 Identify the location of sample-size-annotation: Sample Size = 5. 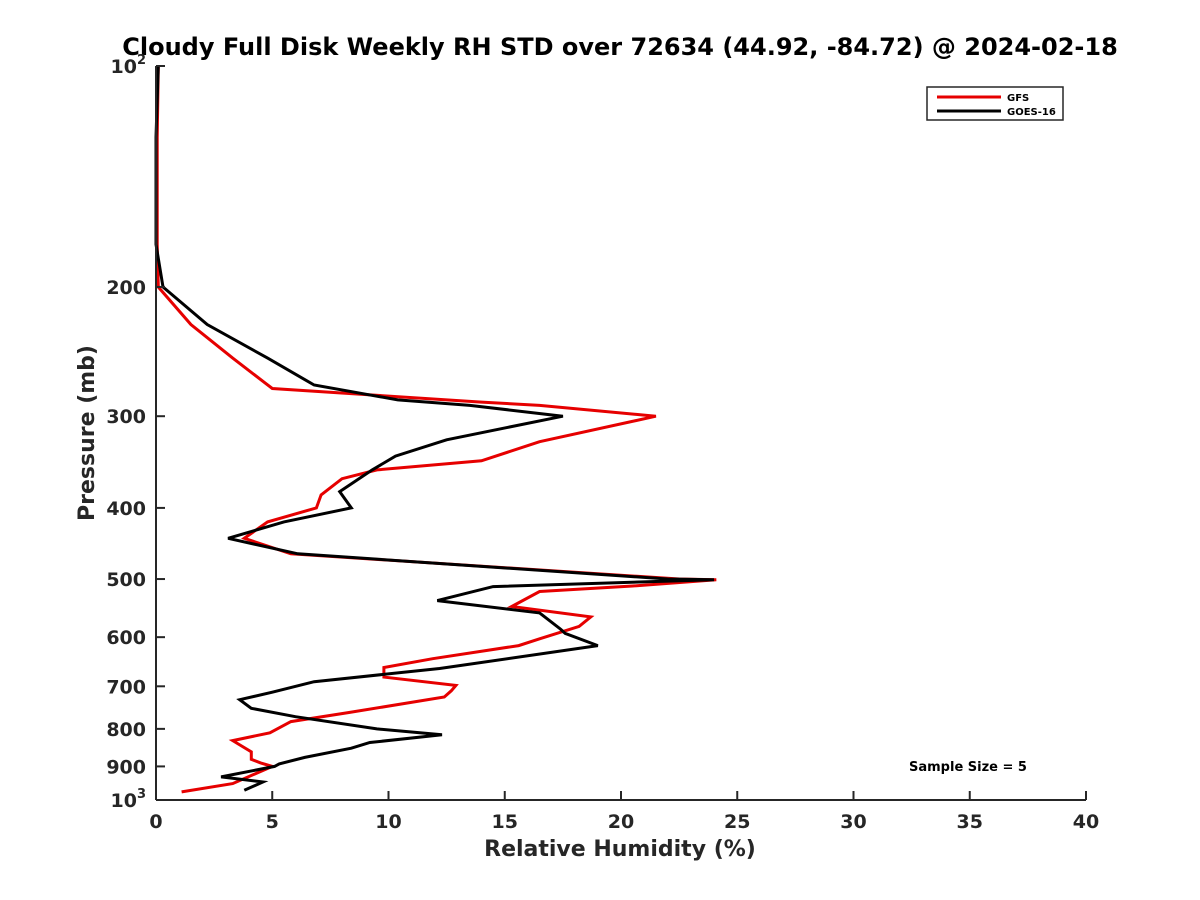
(968, 767).